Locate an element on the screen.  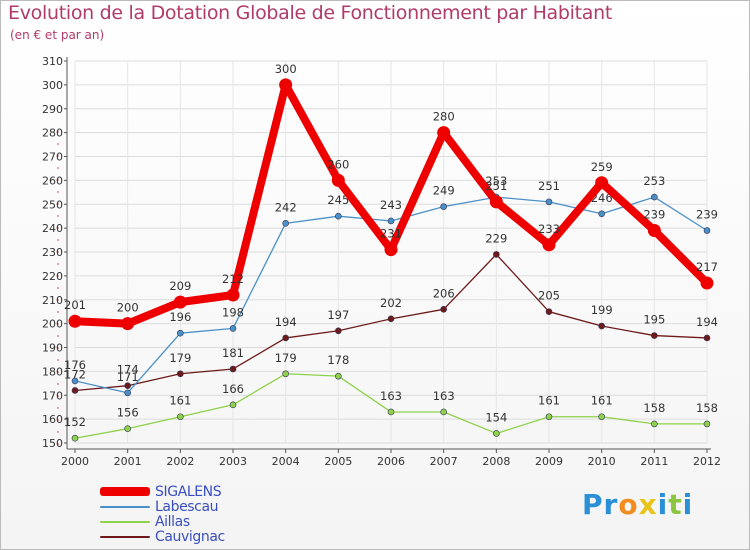
y-tick-label: 170 is located at coordinates (52, 395).